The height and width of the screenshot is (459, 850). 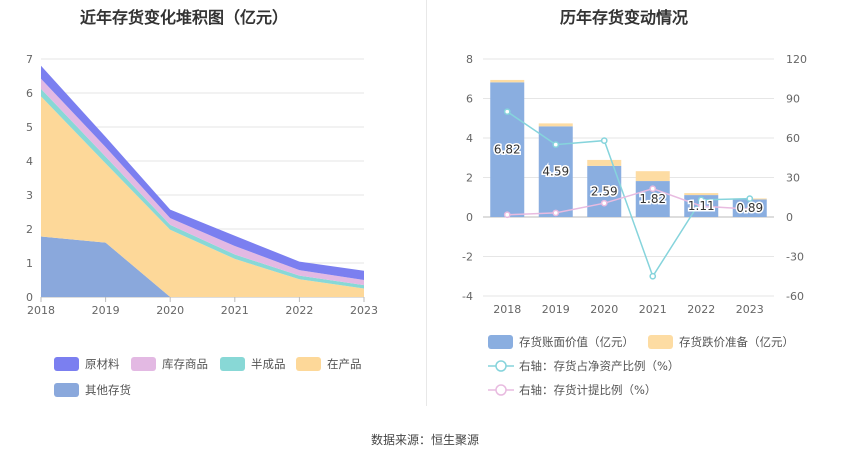 What do you see at coordinates (793, 178) in the screenshot?
I see `y2-tick-label: 30` at bounding box center [793, 178].